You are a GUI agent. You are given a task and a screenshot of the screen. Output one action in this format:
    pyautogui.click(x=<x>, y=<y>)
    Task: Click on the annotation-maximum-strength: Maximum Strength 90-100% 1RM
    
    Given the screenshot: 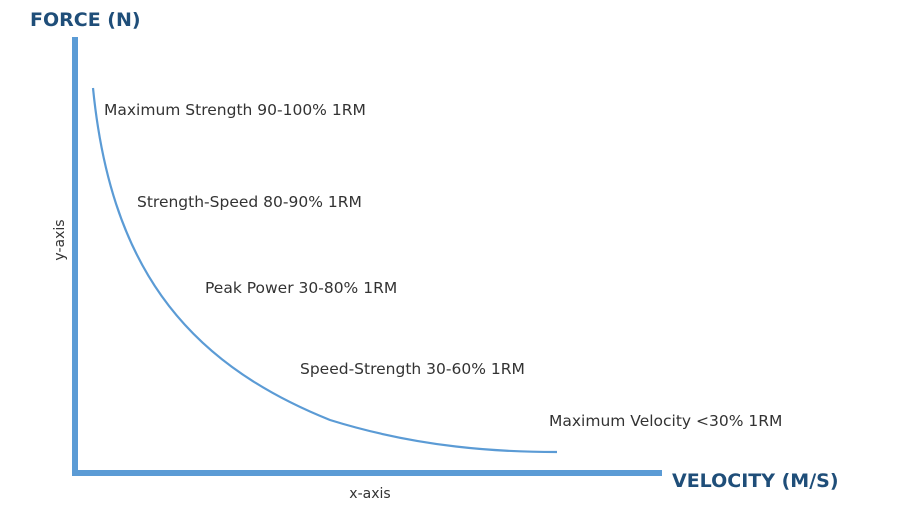 What is the action you would take?
    pyautogui.click(x=235, y=110)
    